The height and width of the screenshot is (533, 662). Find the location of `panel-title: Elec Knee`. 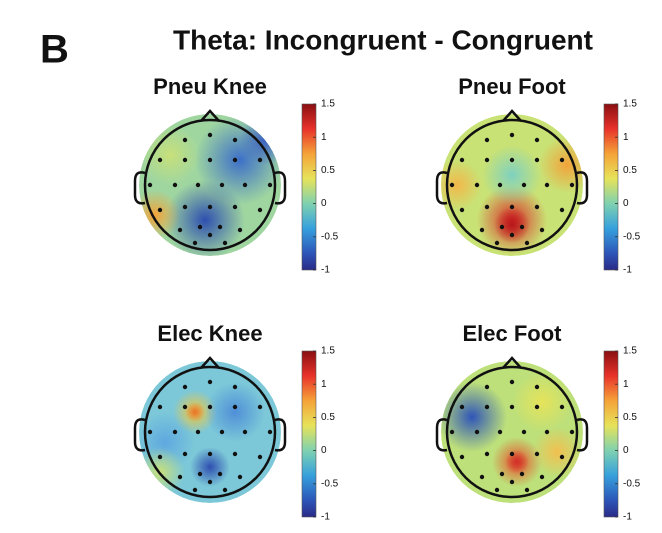

panel-title: Elec Knee is located at coordinates (209, 333).